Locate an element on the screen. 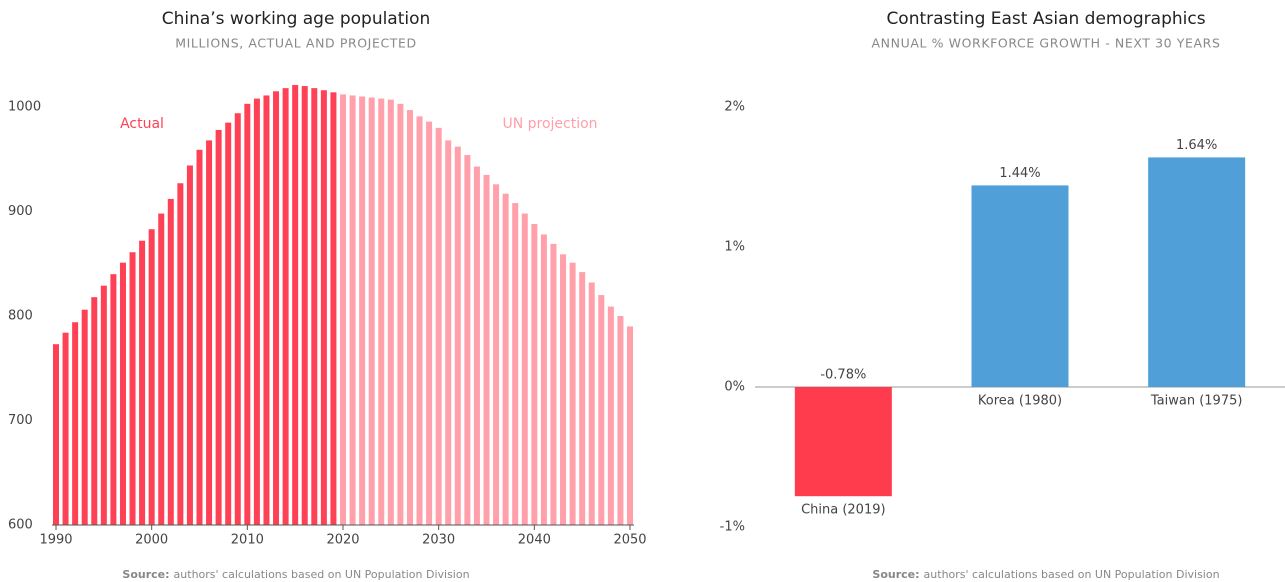 Image resolution: width=1285 pixels, height=582 pixels. y-tick-label: 1000 is located at coordinates (24, 106).